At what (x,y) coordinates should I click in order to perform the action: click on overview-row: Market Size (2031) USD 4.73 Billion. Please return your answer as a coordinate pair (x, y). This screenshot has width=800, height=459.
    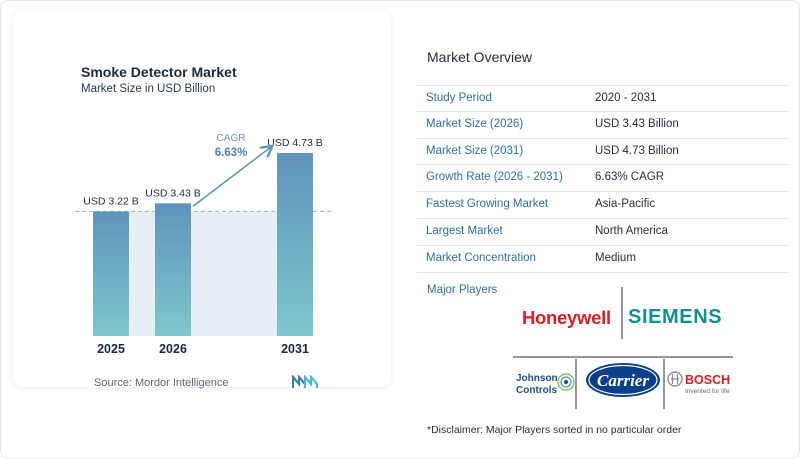
    Looking at the image, I should click on (603, 152).